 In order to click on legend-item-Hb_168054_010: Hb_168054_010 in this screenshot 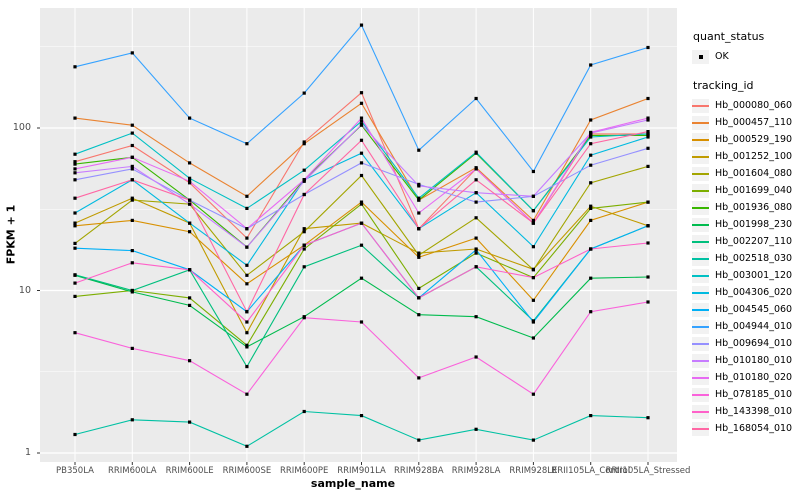, I will do `click(746, 428)`.